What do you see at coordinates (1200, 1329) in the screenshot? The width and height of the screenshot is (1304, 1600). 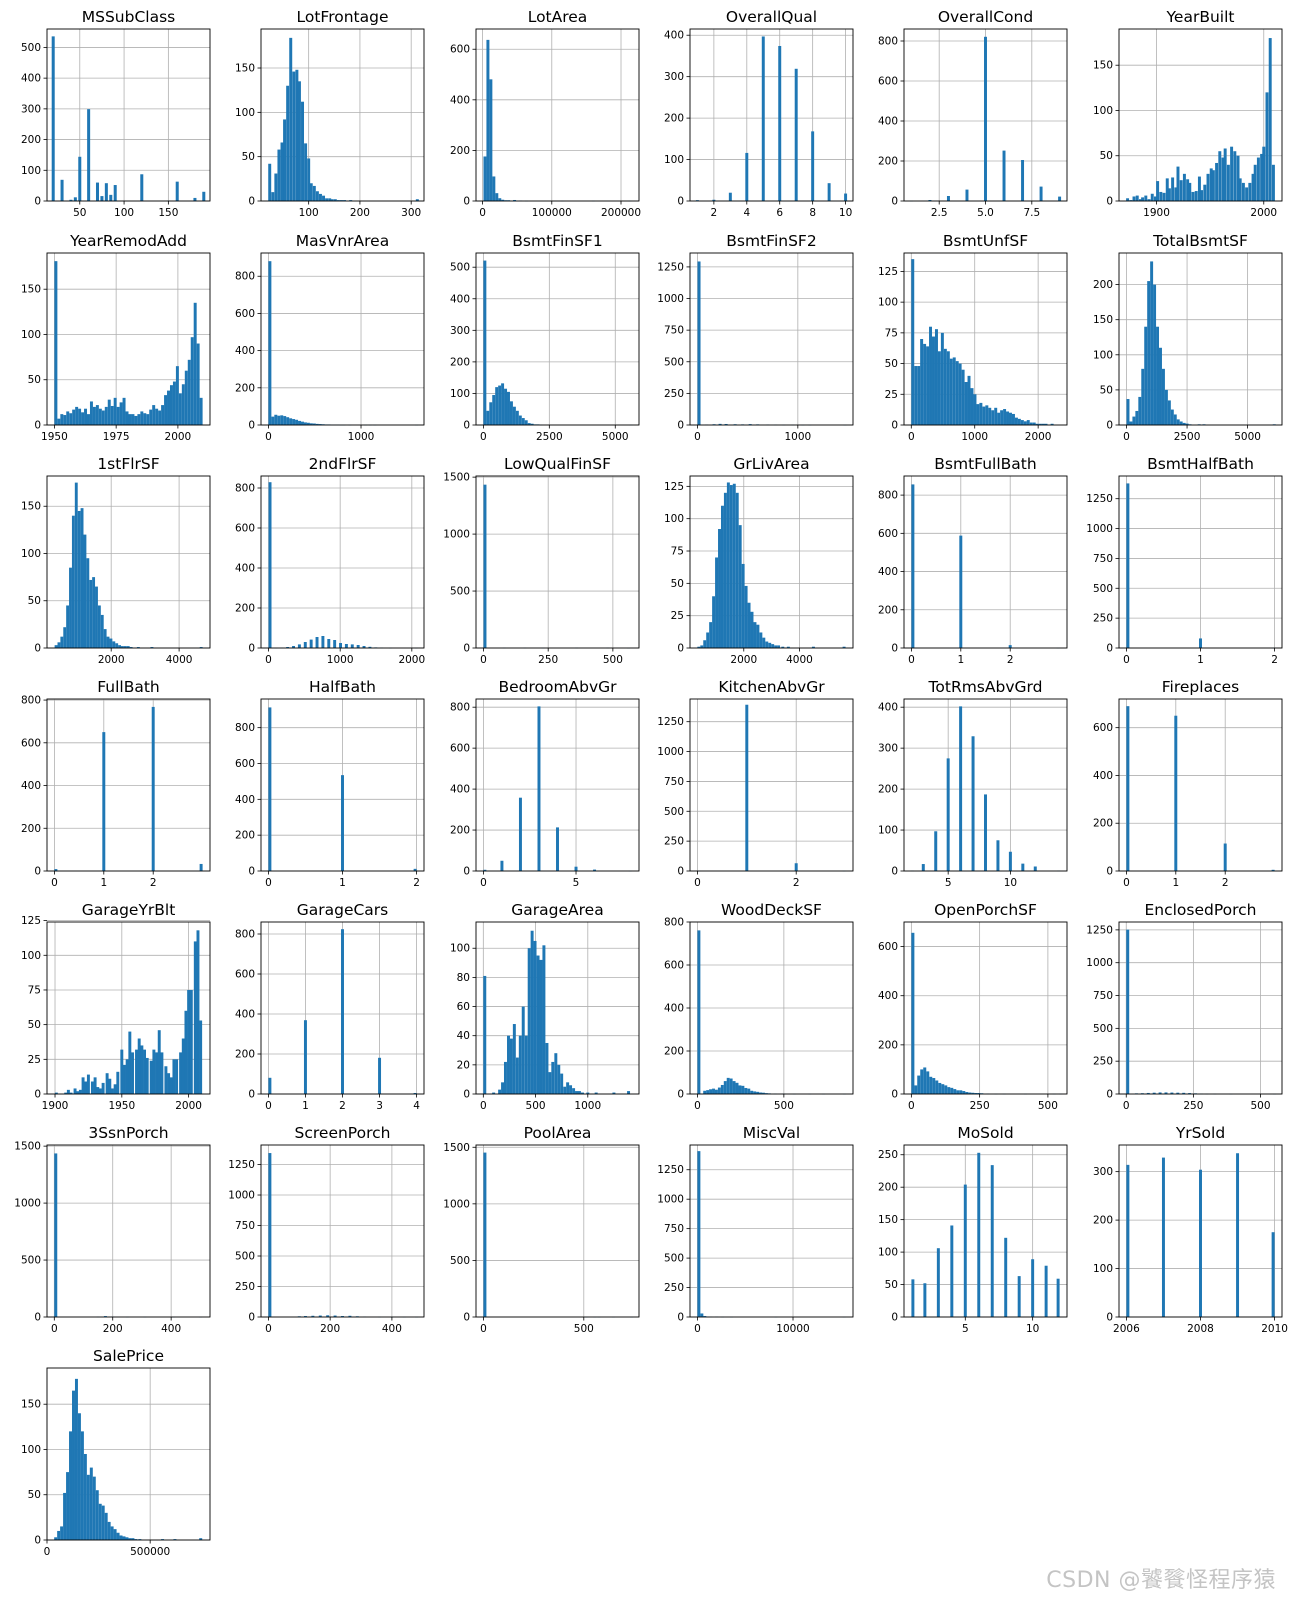 I see `x-tick-label: 2008` at bounding box center [1200, 1329].